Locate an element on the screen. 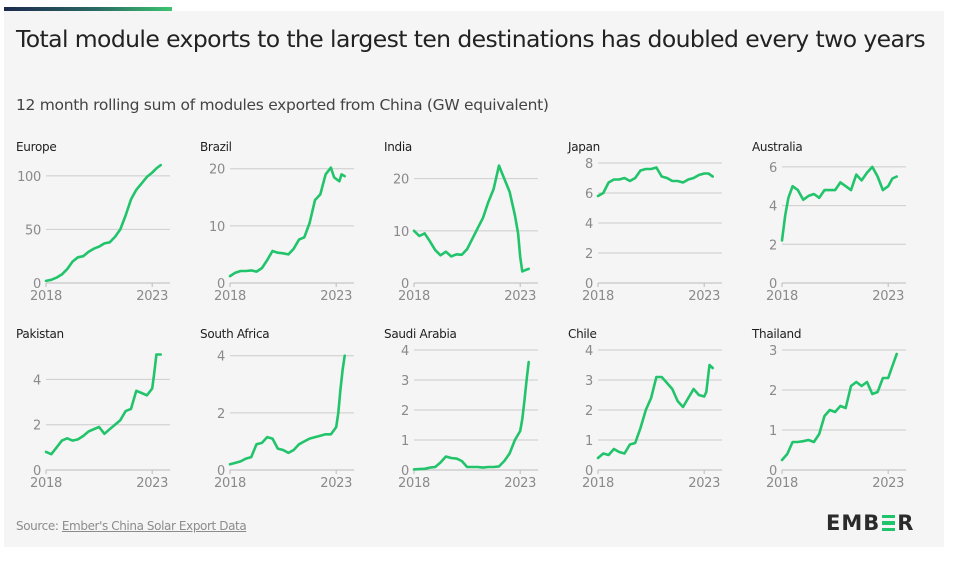  series-line-europe is located at coordinates (103, 223).